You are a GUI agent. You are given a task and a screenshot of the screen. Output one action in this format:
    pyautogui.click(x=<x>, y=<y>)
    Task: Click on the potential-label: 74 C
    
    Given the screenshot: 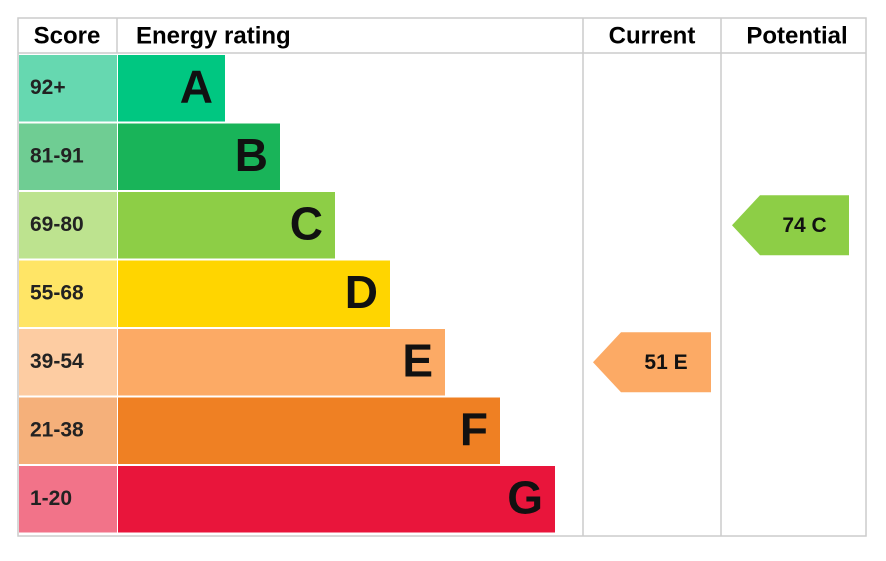 What is the action you would take?
    pyautogui.click(x=804, y=225)
    